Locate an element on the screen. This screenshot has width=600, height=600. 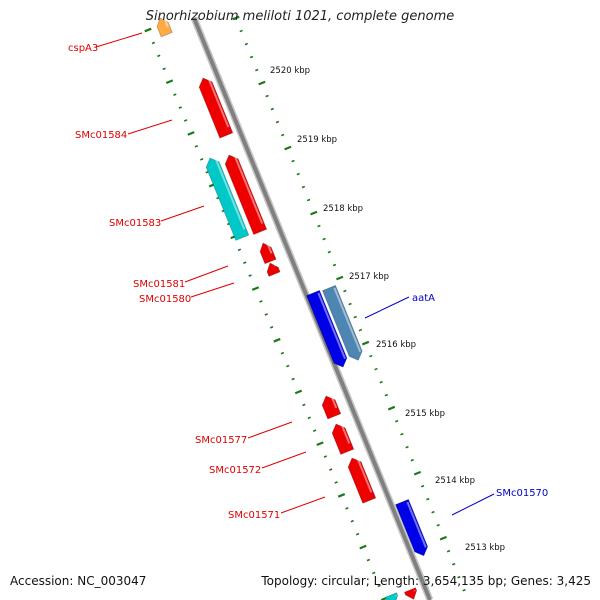
gene-arrow-smc01583 is located at coordinates (227, 199).